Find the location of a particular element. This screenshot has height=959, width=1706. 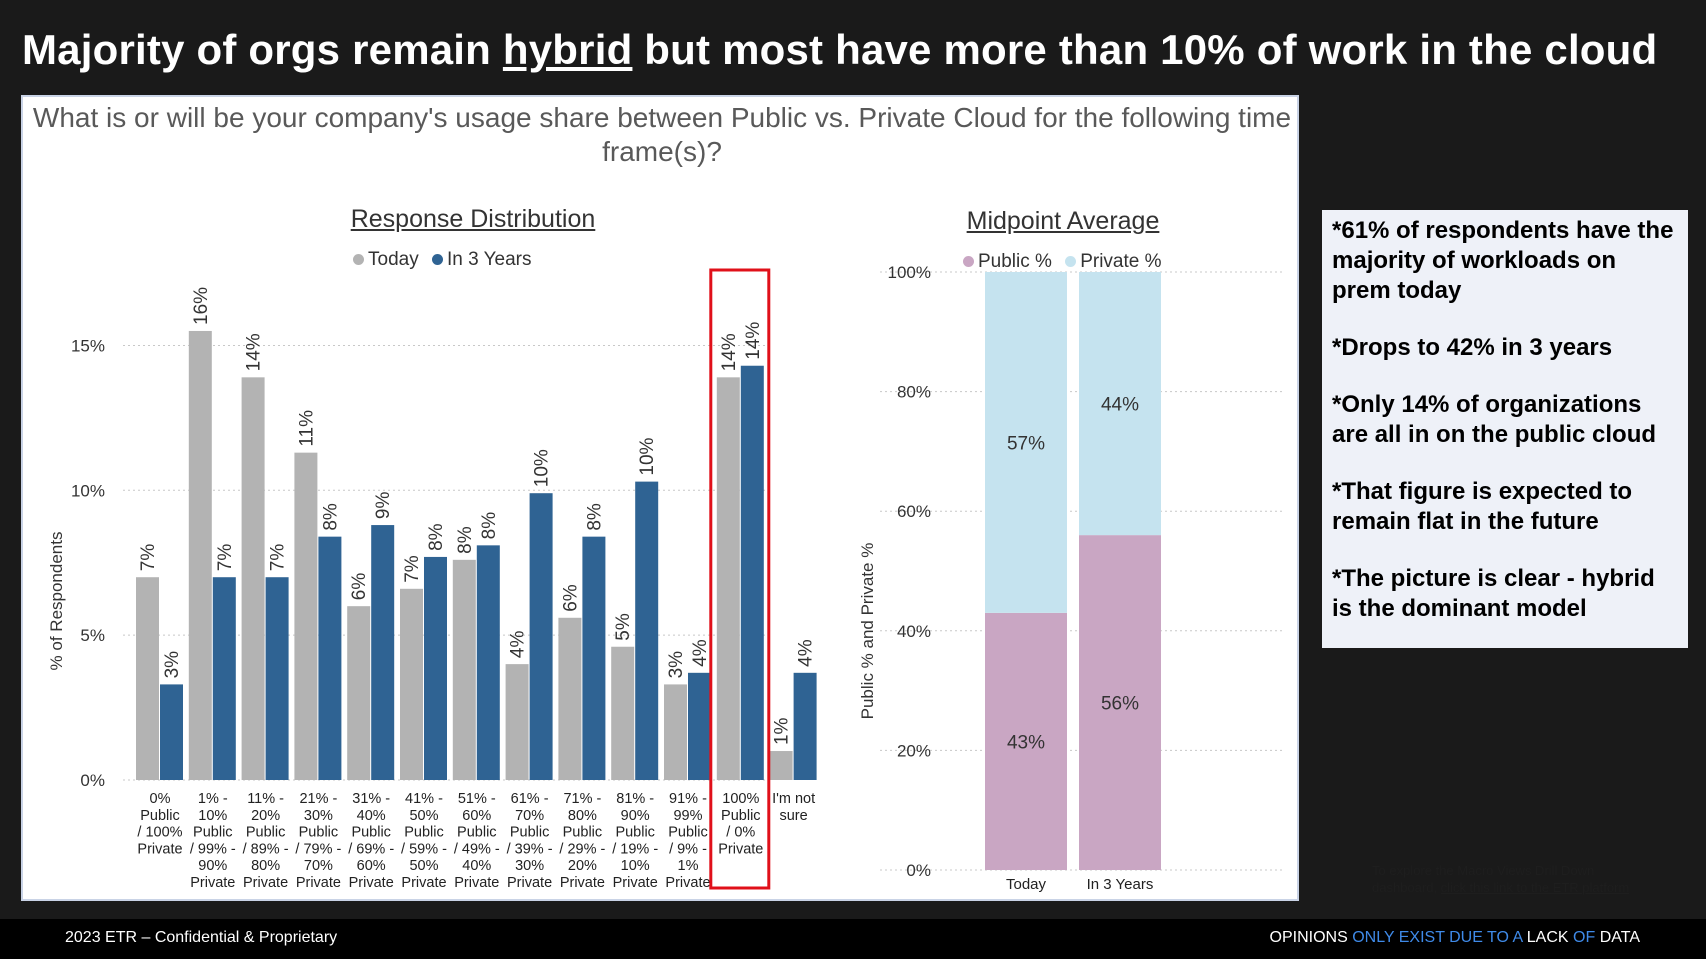

x-category-label: 99% is located at coordinates (687, 816).